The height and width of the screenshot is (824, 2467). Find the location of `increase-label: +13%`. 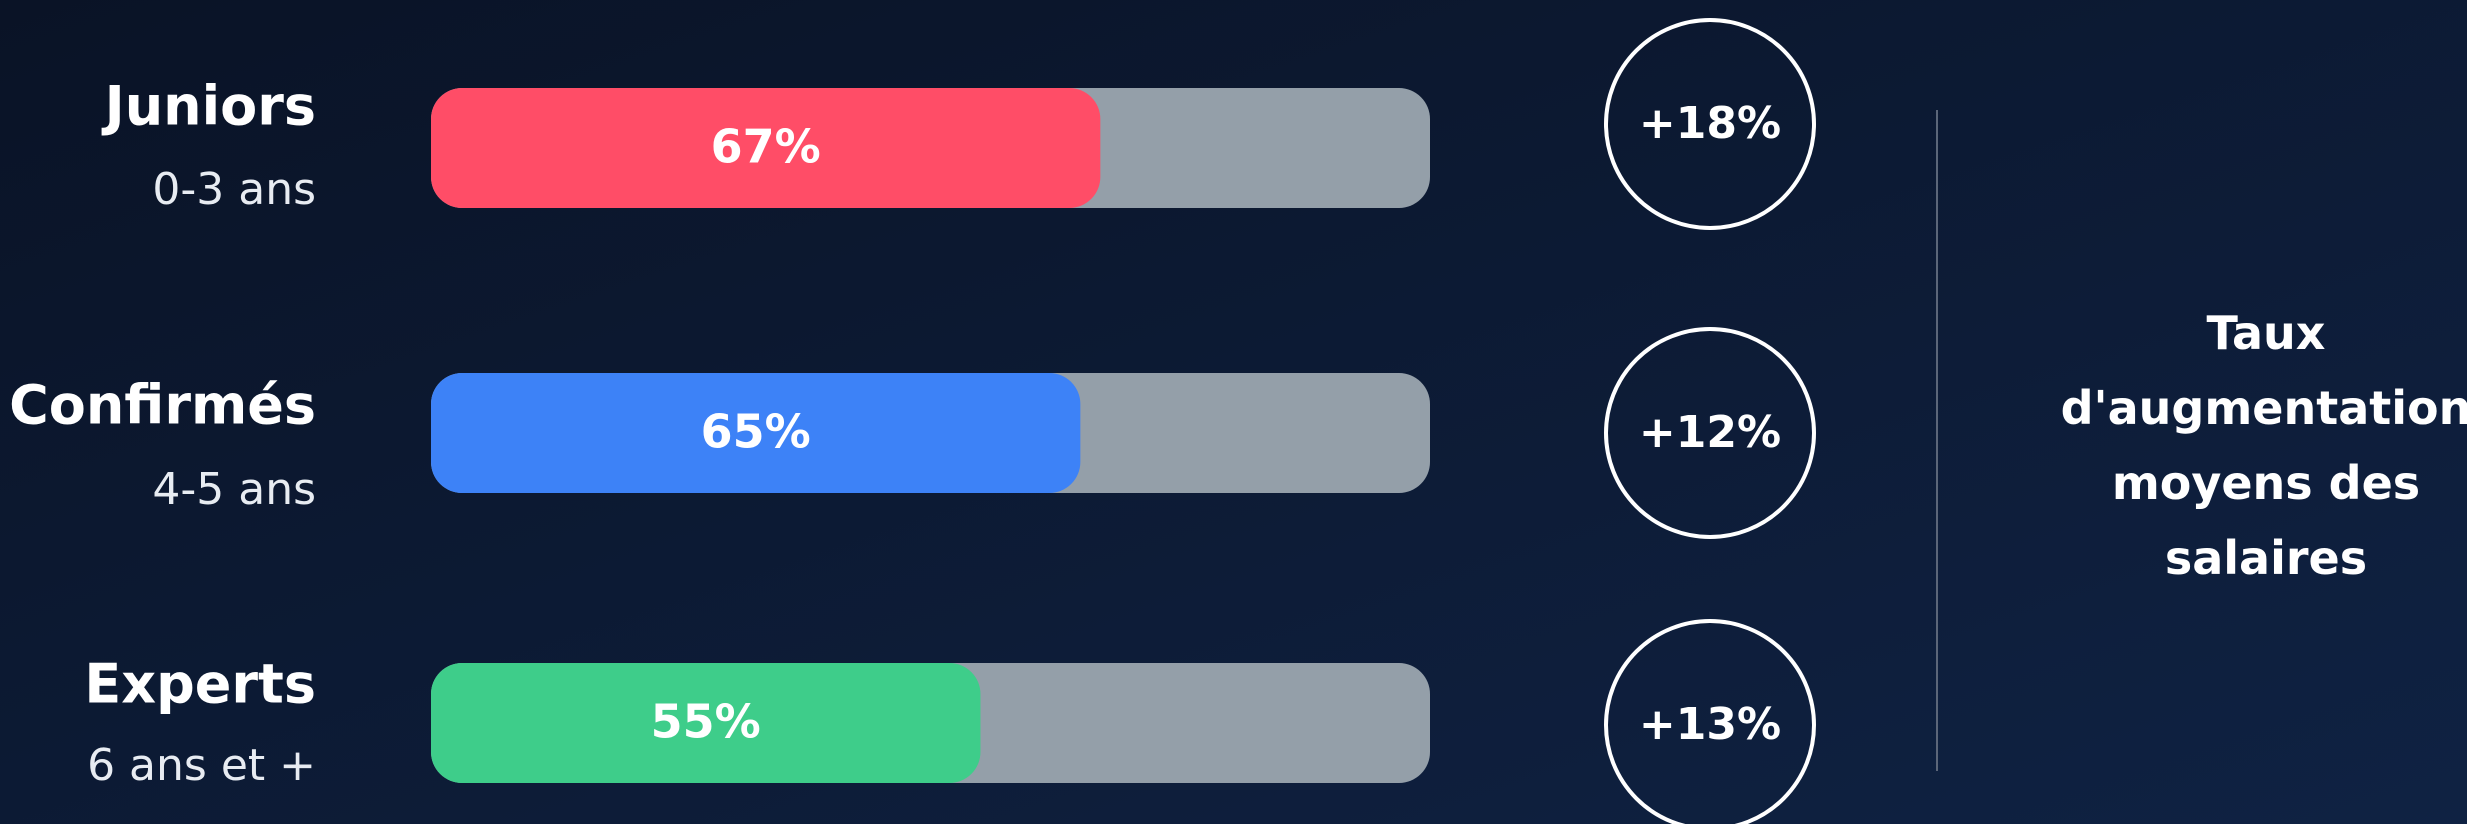

increase-label: +13% is located at coordinates (1710, 724).